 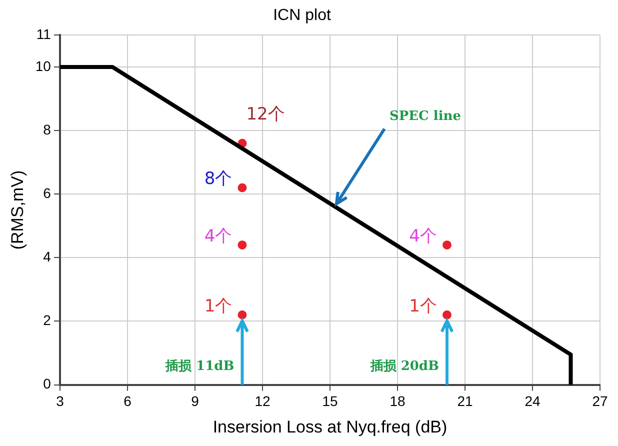 What do you see at coordinates (330, 401) in the screenshot?
I see `x-tick-label: 15` at bounding box center [330, 401].